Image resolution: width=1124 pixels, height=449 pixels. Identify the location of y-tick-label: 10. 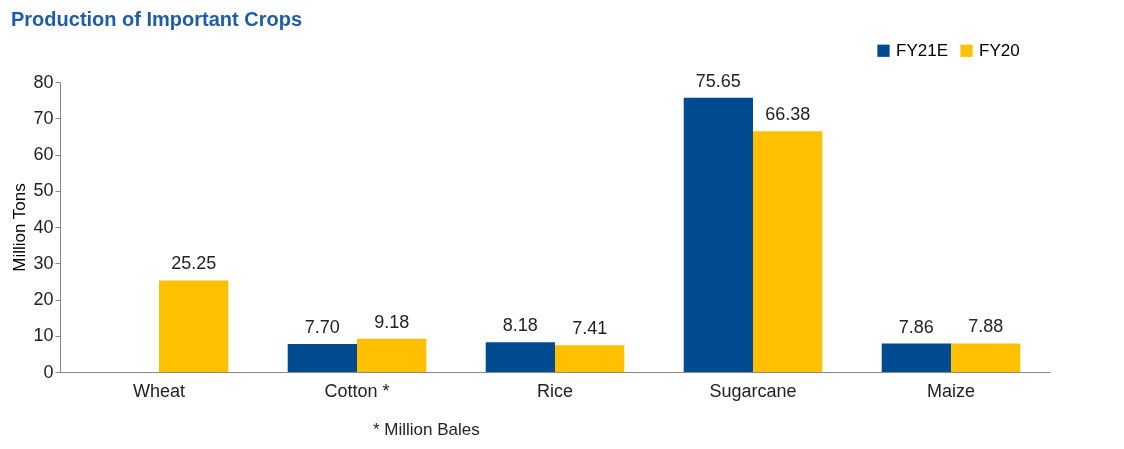
(43, 335).